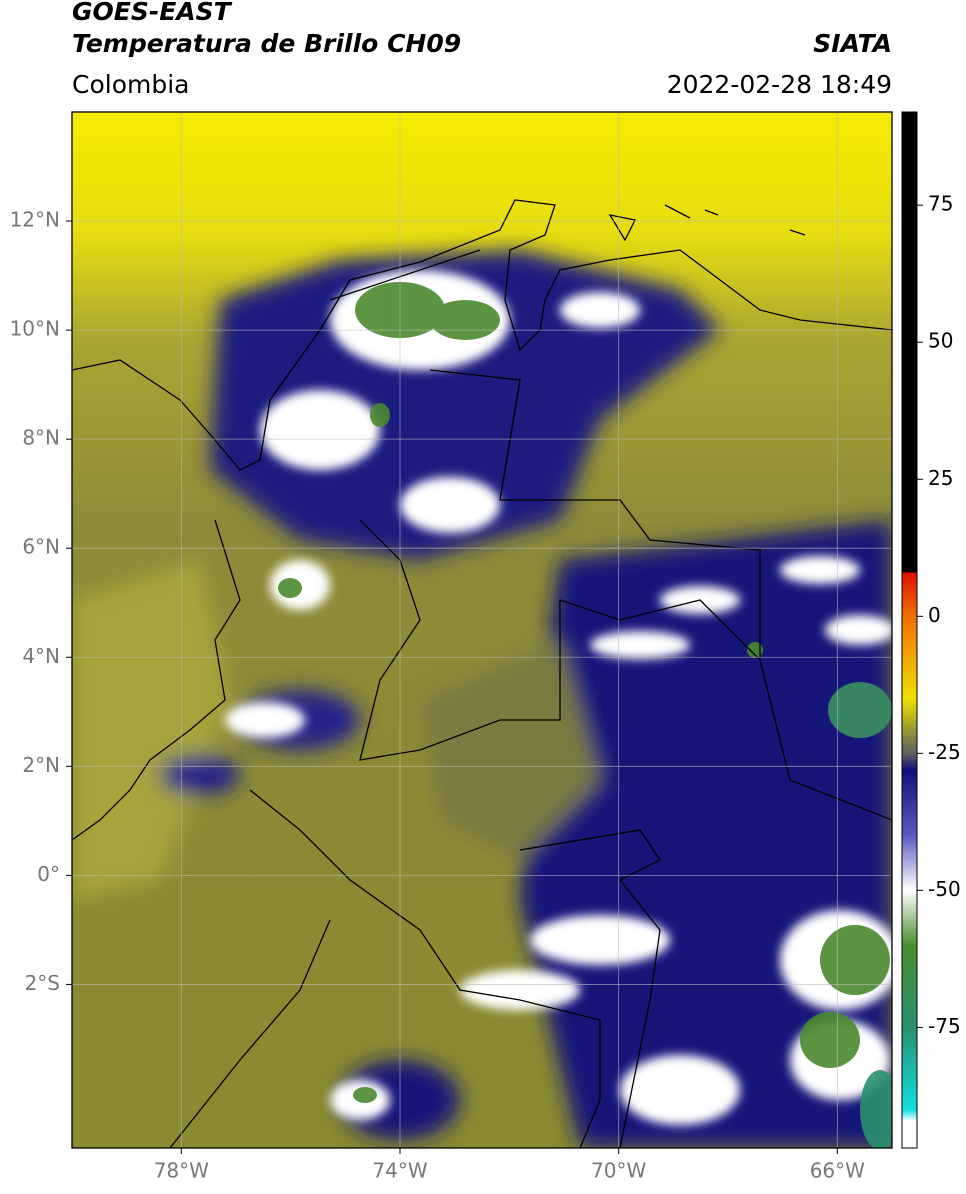 The width and height of the screenshot is (966, 1194). I want to click on region: Colombia, so click(130, 84).